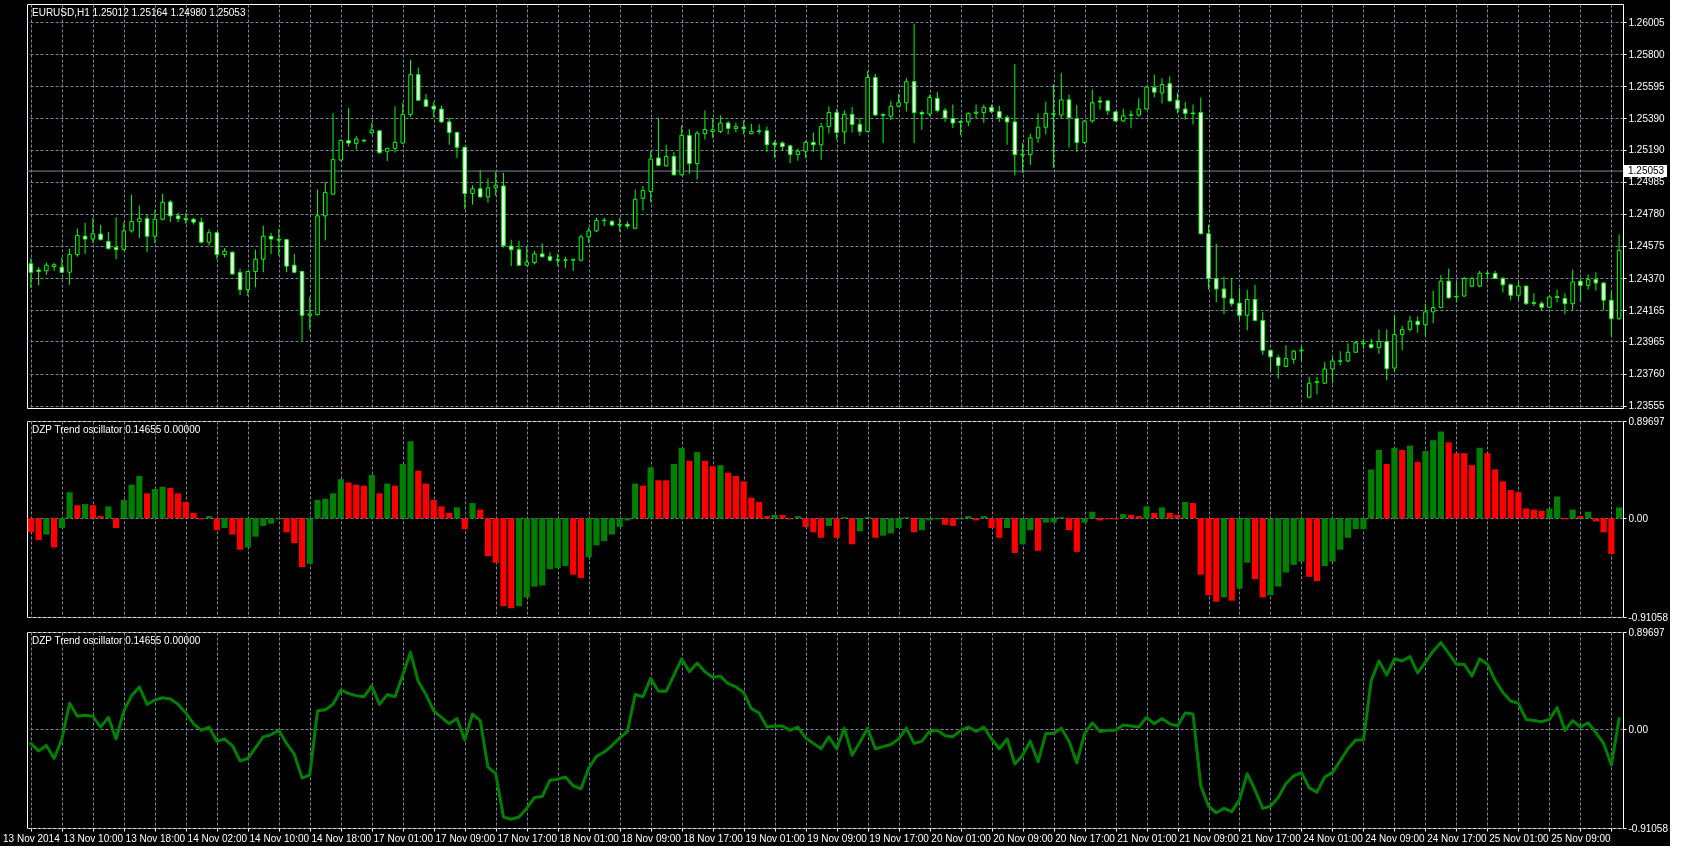 The image size is (1688, 860). Describe the element at coordinates (837, 838) in the screenshot. I see `x-tick-label: 19 Nov 09:00` at that location.